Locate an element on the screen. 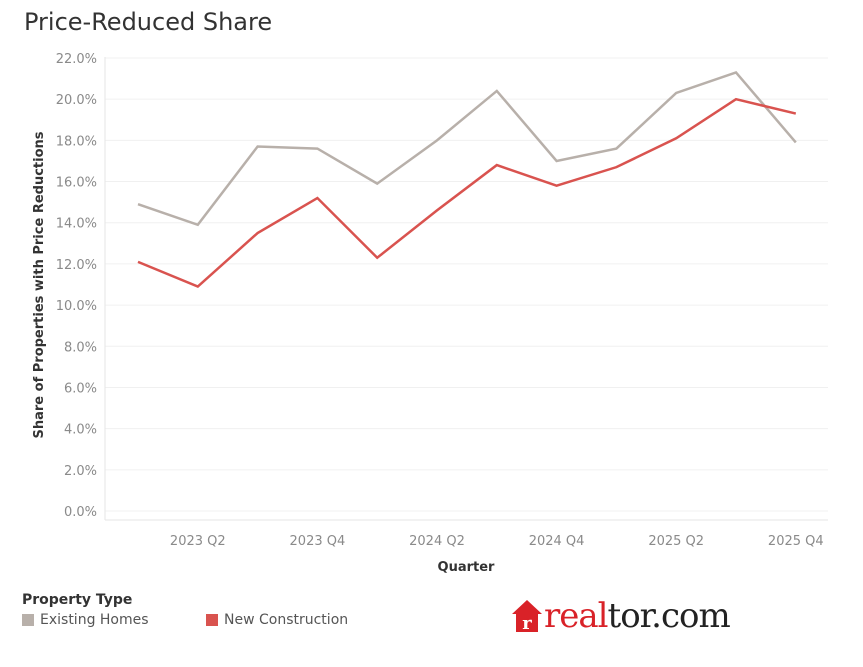 The width and height of the screenshot is (863, 667). legend-swatch-existing-homes is located at coordinates (28, 620).